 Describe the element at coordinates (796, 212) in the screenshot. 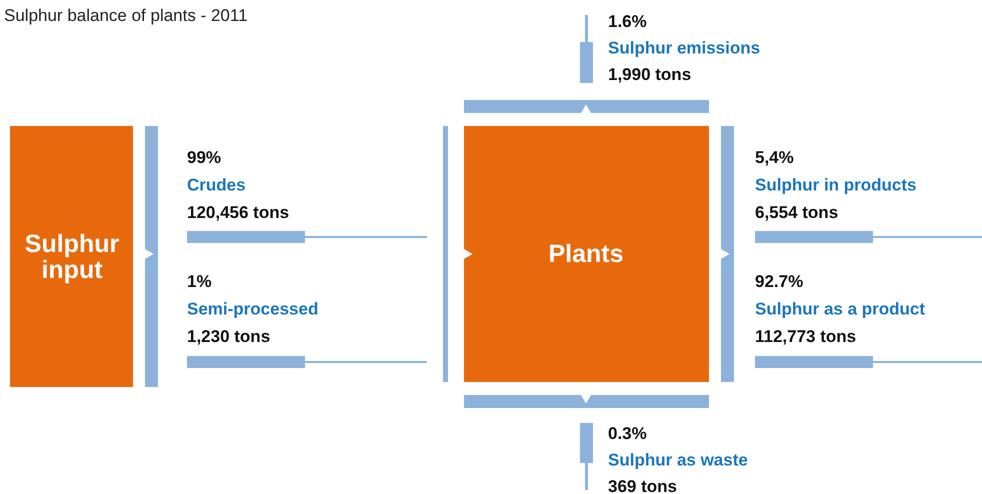

I see `data-label: 6,554 tons` at that location.